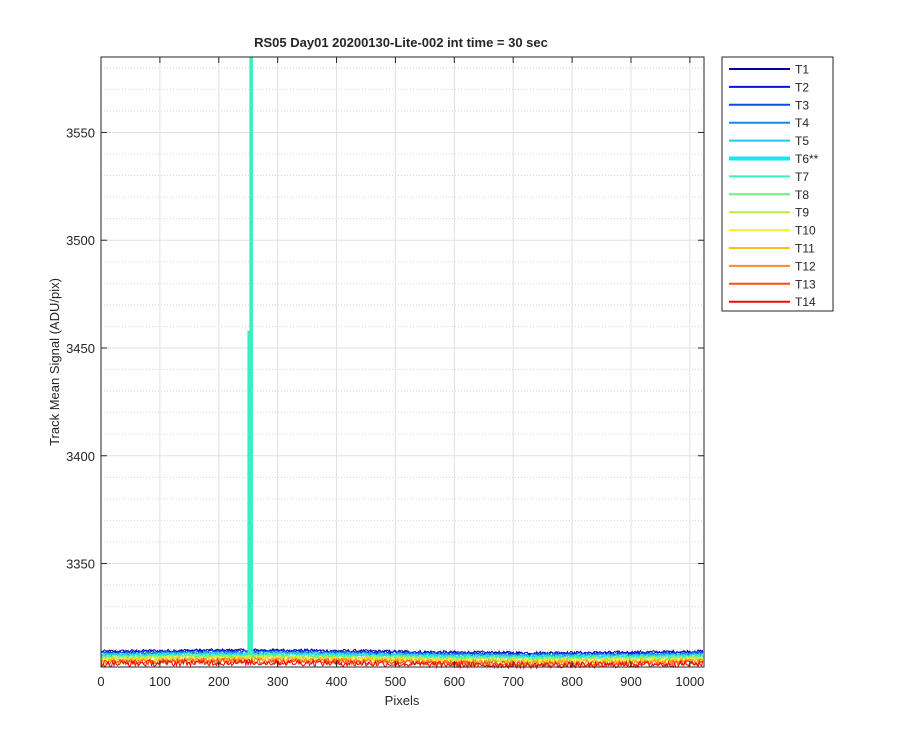  Describe the element at coordinates (80, 564) in the screenshot. I see `y-tick-label: 3350` at that location.